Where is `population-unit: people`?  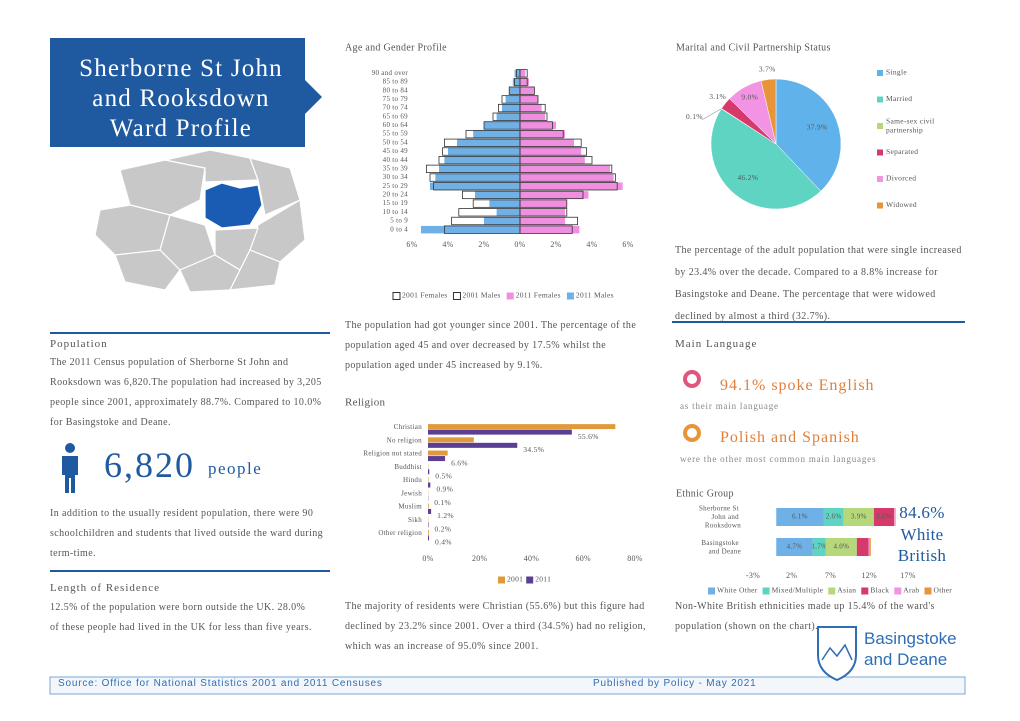
population-unit: people is located at coordinates (235, 468).